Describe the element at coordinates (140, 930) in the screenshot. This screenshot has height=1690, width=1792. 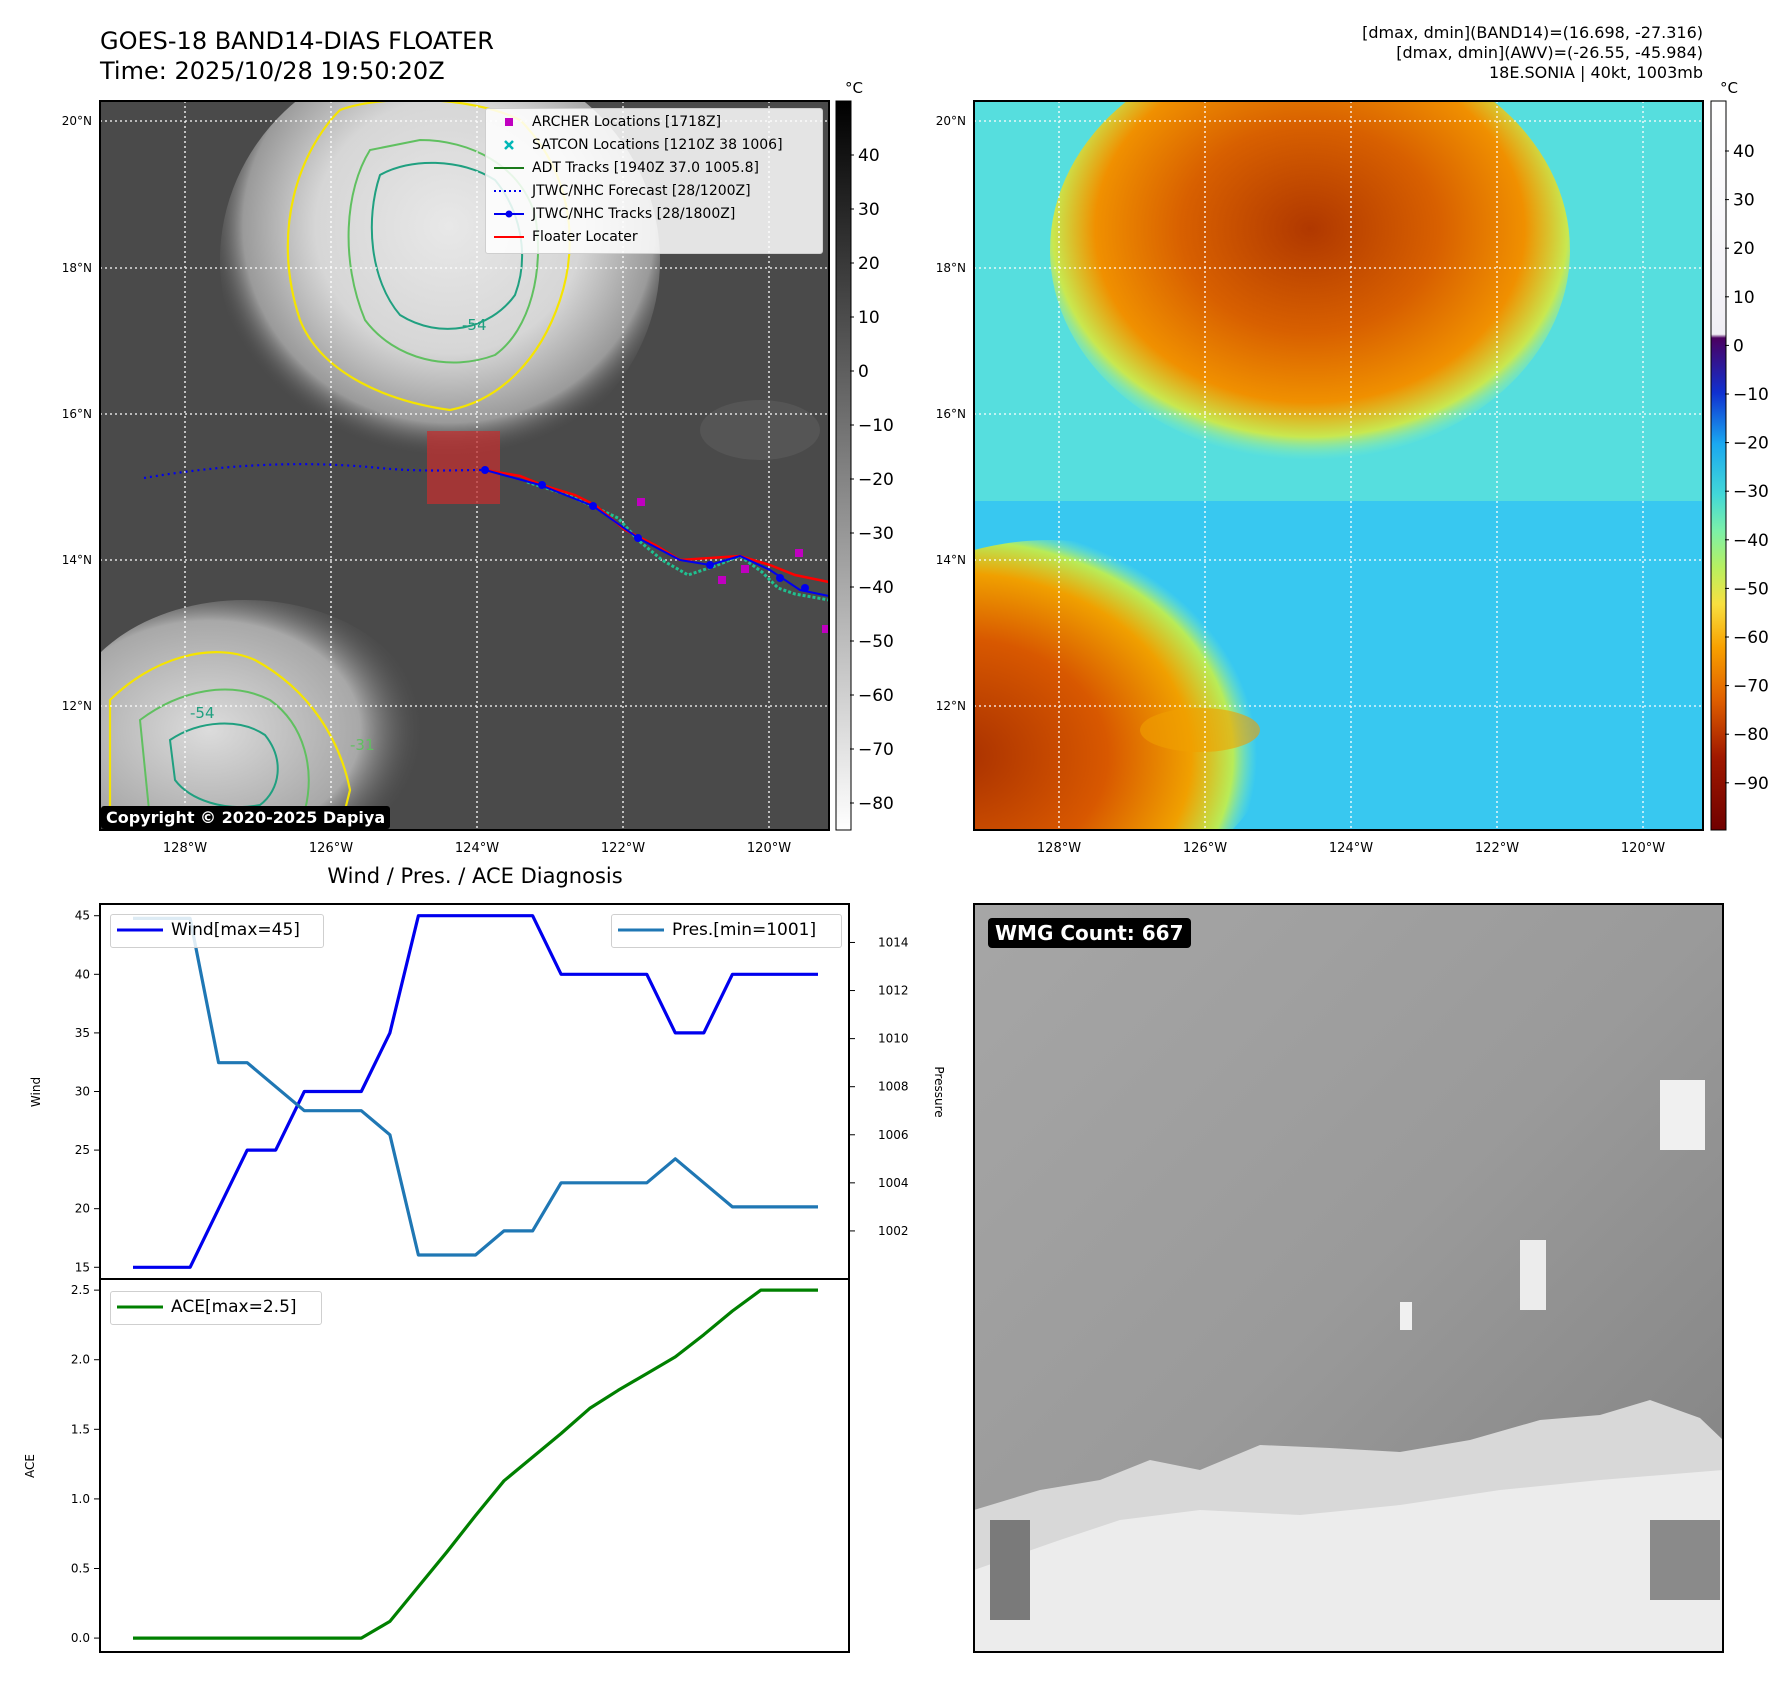
I see `wind-line-icon` at that location.